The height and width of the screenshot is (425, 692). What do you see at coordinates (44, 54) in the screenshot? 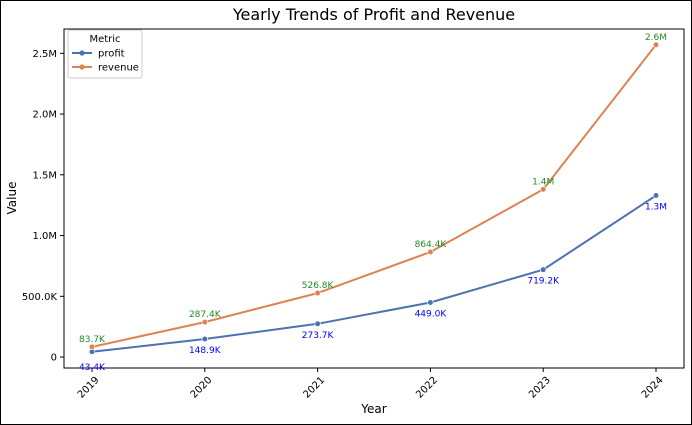
I see `y-tick-label: 2.5M` at bounding box center [44, 54].